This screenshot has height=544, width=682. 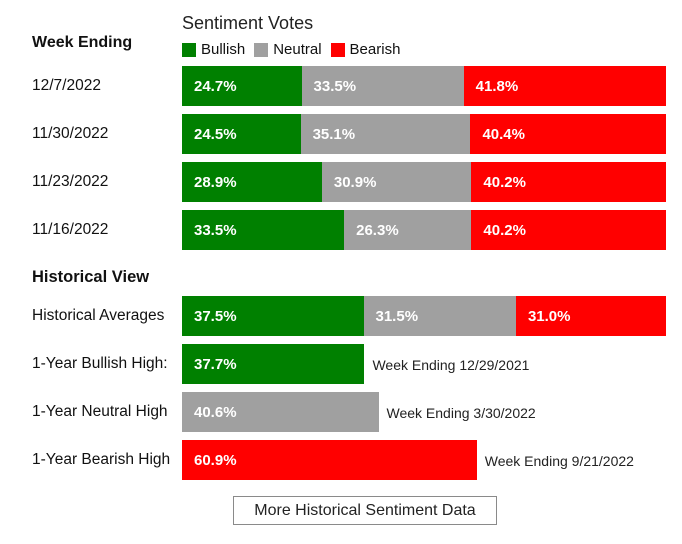 I want to click on row-label: 1-Year Neutral High, so click(x=100, y=411).